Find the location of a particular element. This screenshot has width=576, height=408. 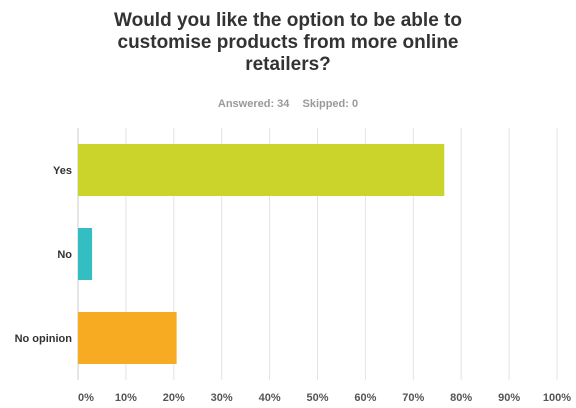

bar-no-opinion is located at coordinates (127, 338).